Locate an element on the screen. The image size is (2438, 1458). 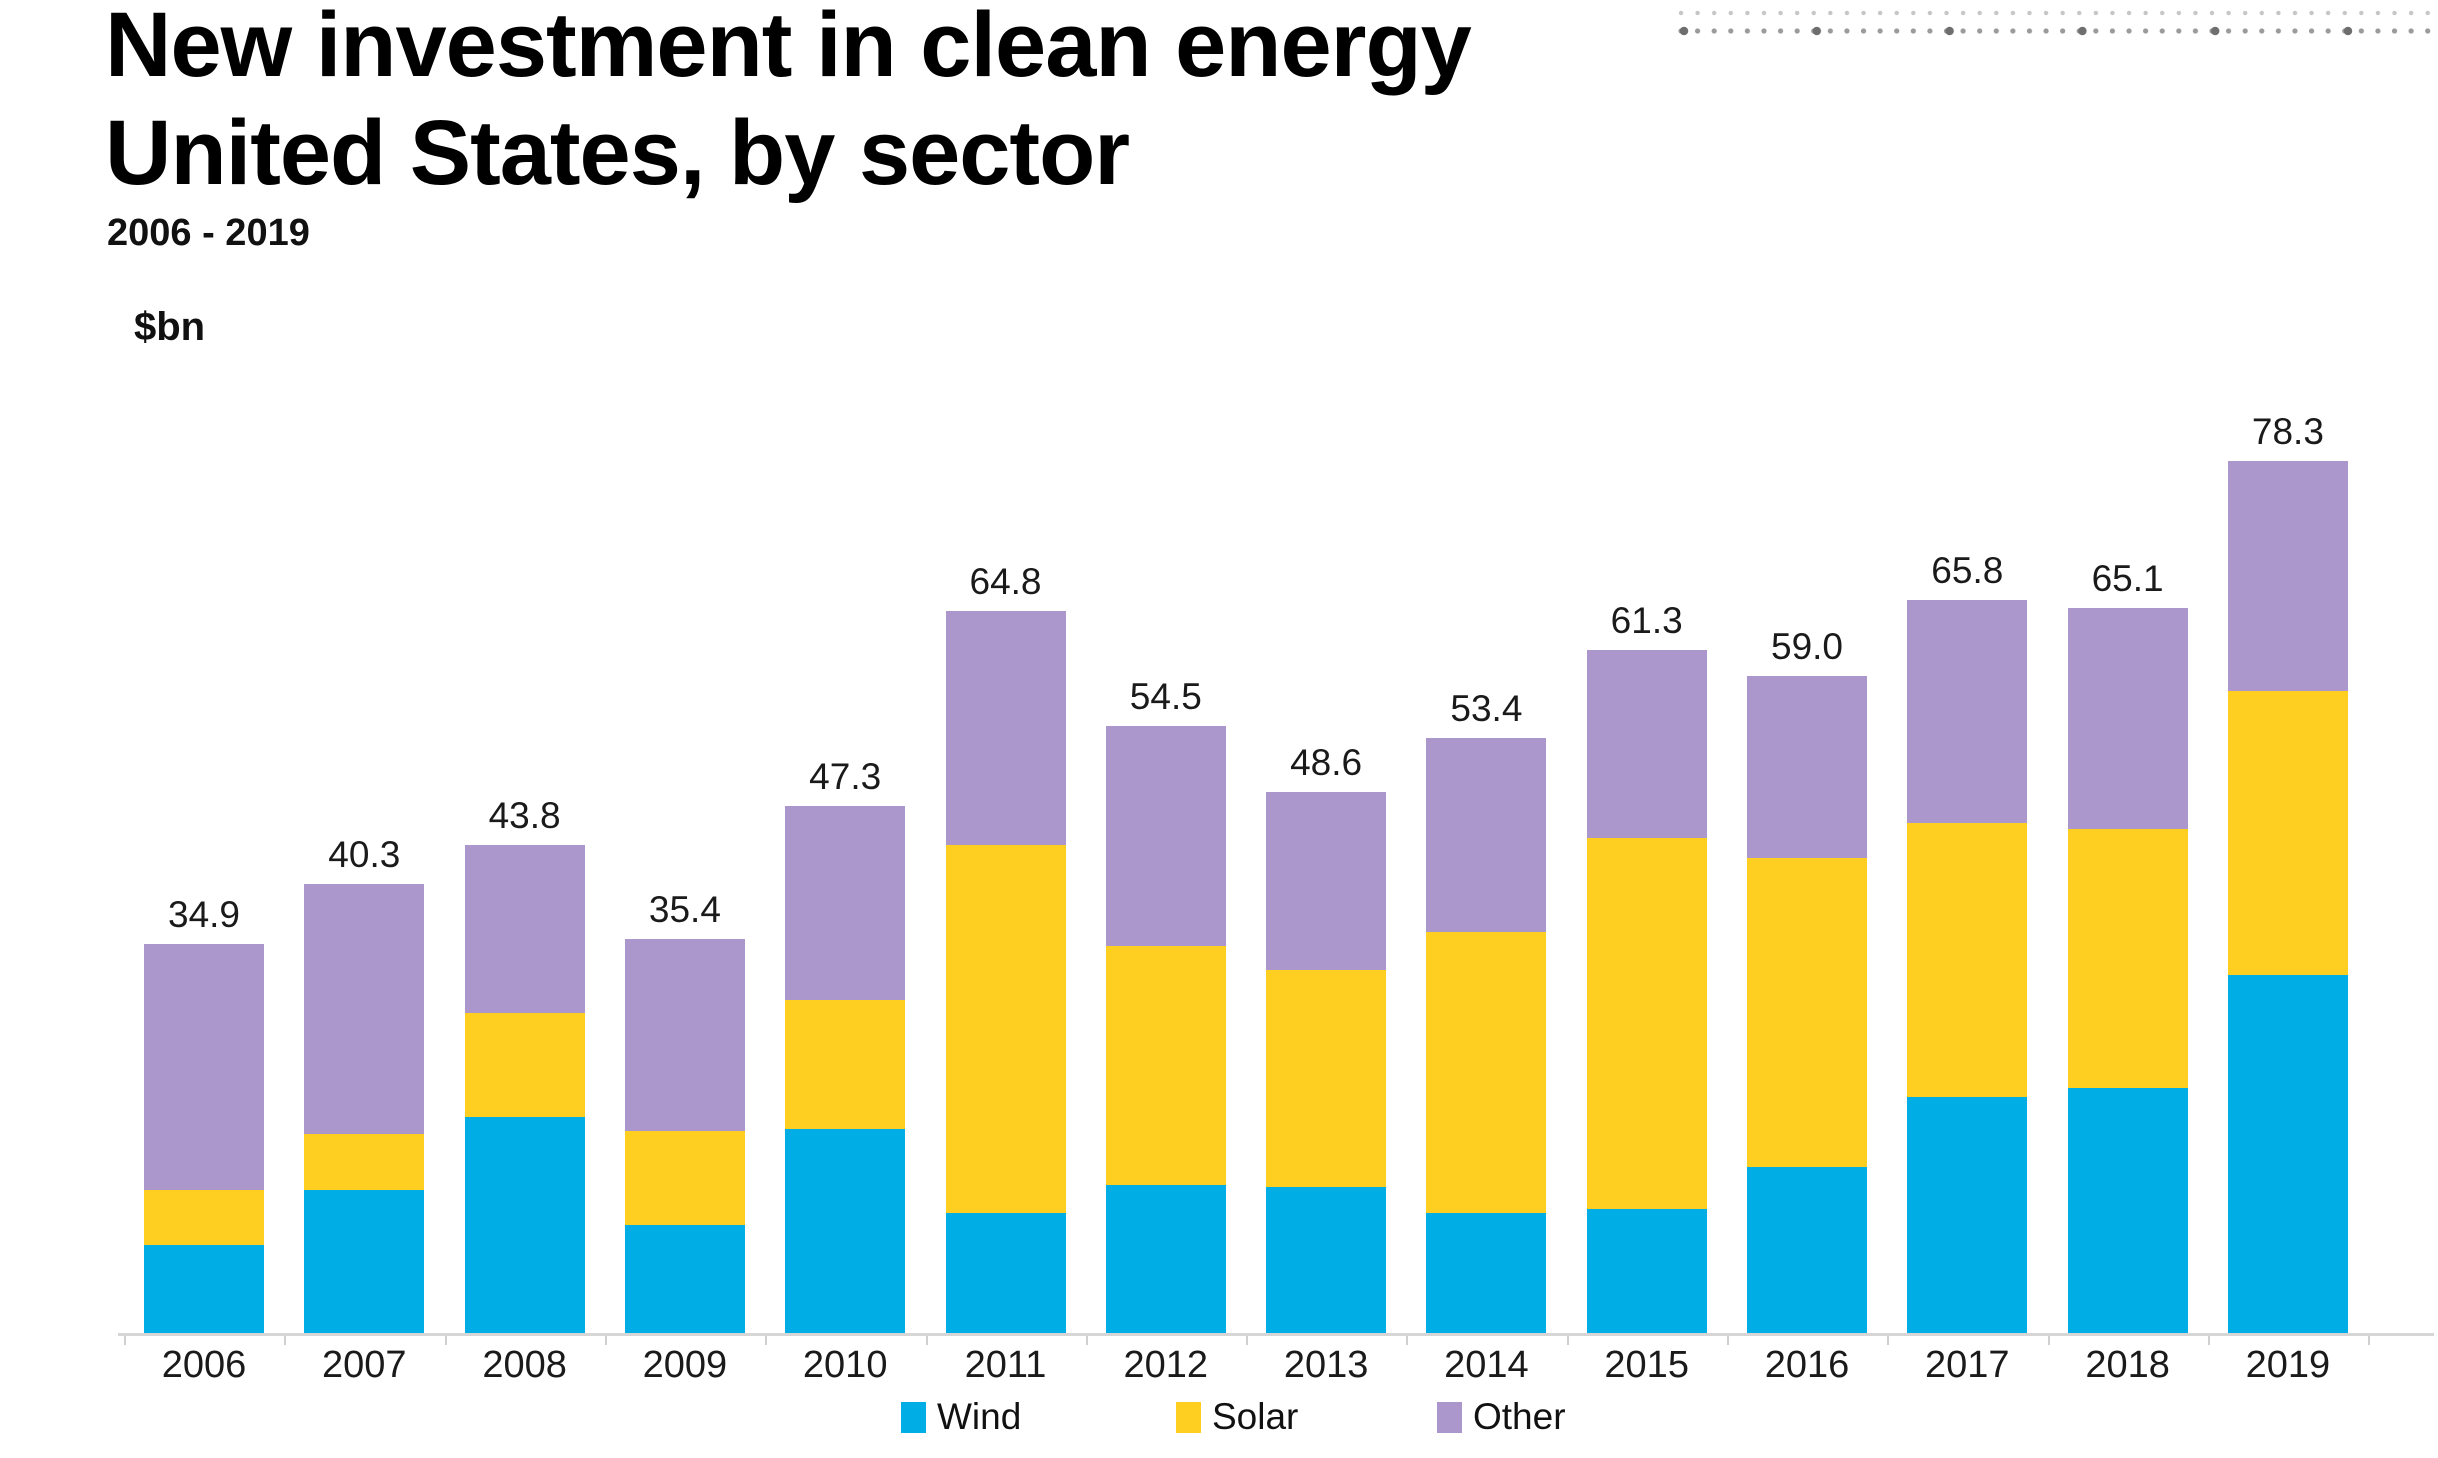
bar-segment-other-2008 is located at coordinates (524, 929).